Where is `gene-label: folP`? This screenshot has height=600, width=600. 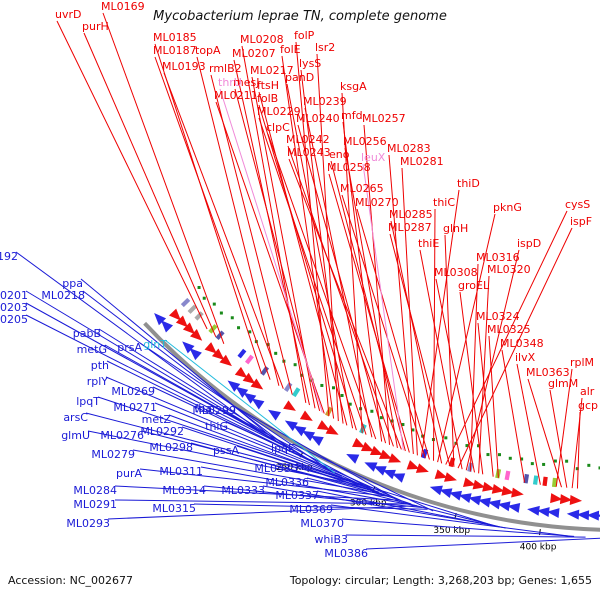 gene-label: folP is located at coordinates (304, 35).